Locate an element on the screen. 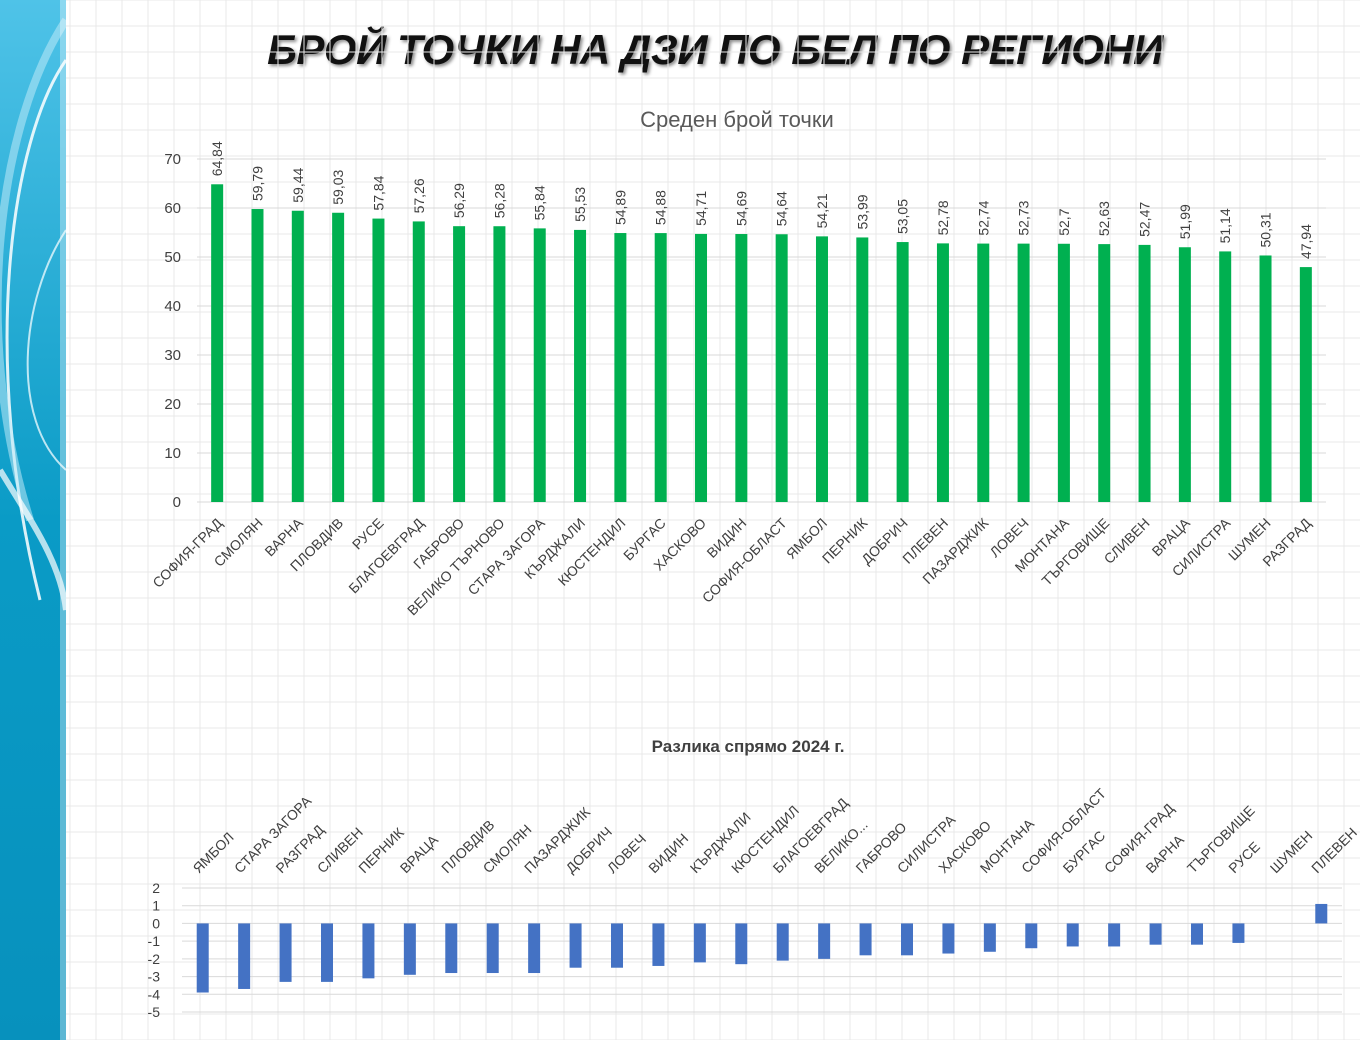  data-label: 54,69 is located at coordinates (741, 208).